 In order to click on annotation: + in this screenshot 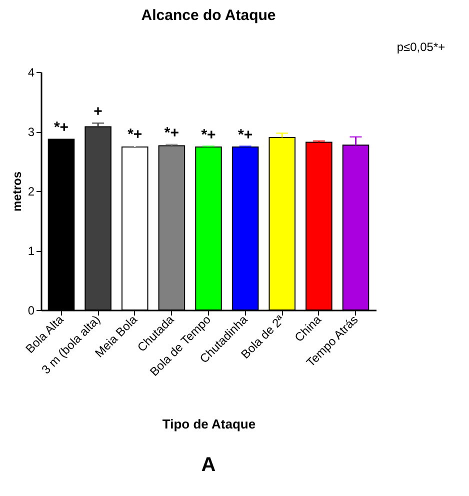, I will do `click(98, 111)`.